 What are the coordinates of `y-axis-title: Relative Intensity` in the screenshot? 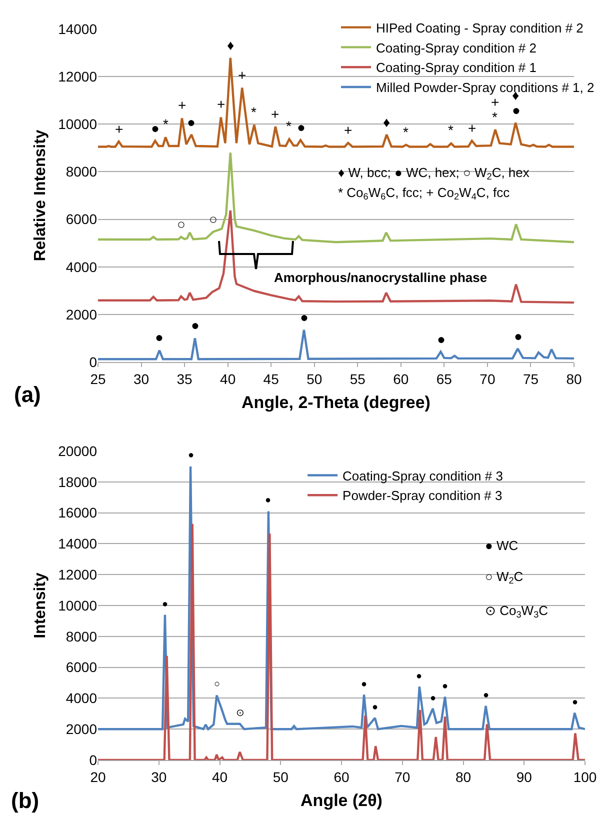 It's located at (40, 196).